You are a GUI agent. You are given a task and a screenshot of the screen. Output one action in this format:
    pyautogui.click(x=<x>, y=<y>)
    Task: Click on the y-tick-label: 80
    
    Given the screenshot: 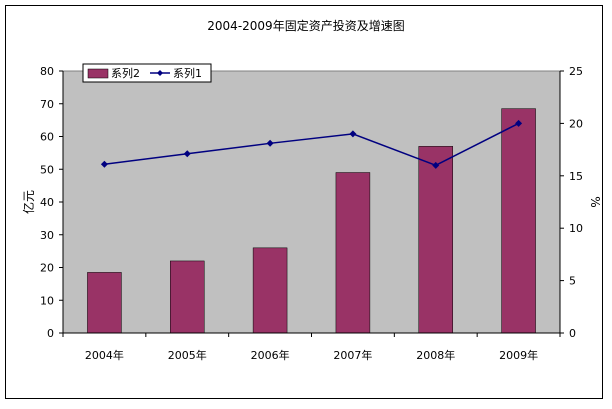 What is the action you would take?
    pyautogui.click(x=47, y=71)
    